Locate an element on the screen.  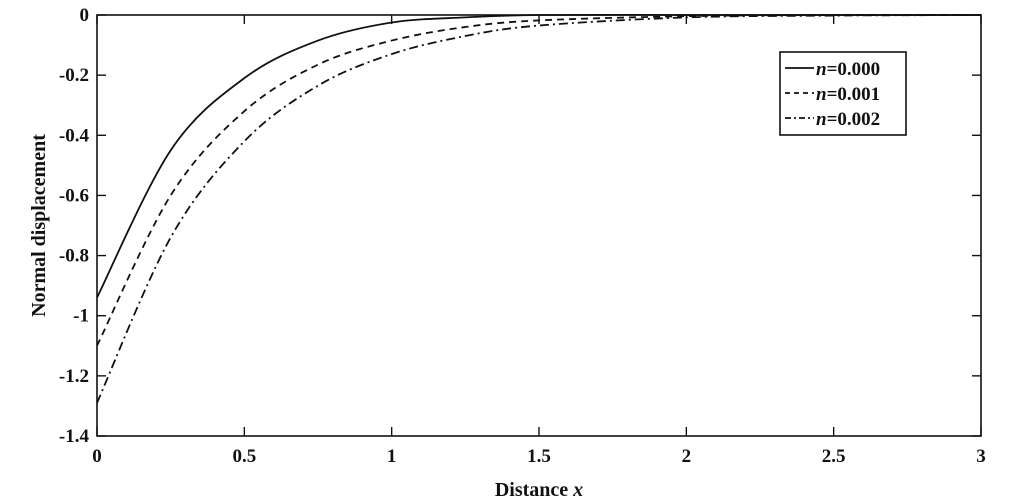
x-tick-label: 2 is located at coordinates (687, 456).